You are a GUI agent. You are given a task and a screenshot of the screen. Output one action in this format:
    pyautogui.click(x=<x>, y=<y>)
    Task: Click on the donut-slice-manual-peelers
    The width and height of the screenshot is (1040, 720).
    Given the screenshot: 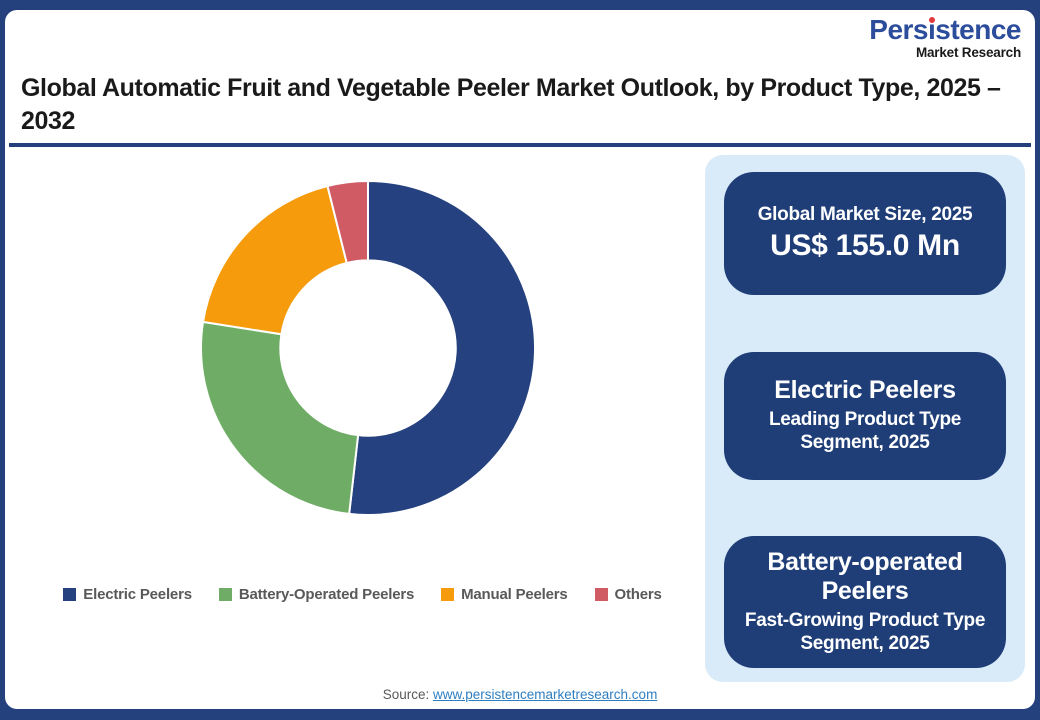 What is the action you would take?
    pyautogui.click(x=275, y=260)
    